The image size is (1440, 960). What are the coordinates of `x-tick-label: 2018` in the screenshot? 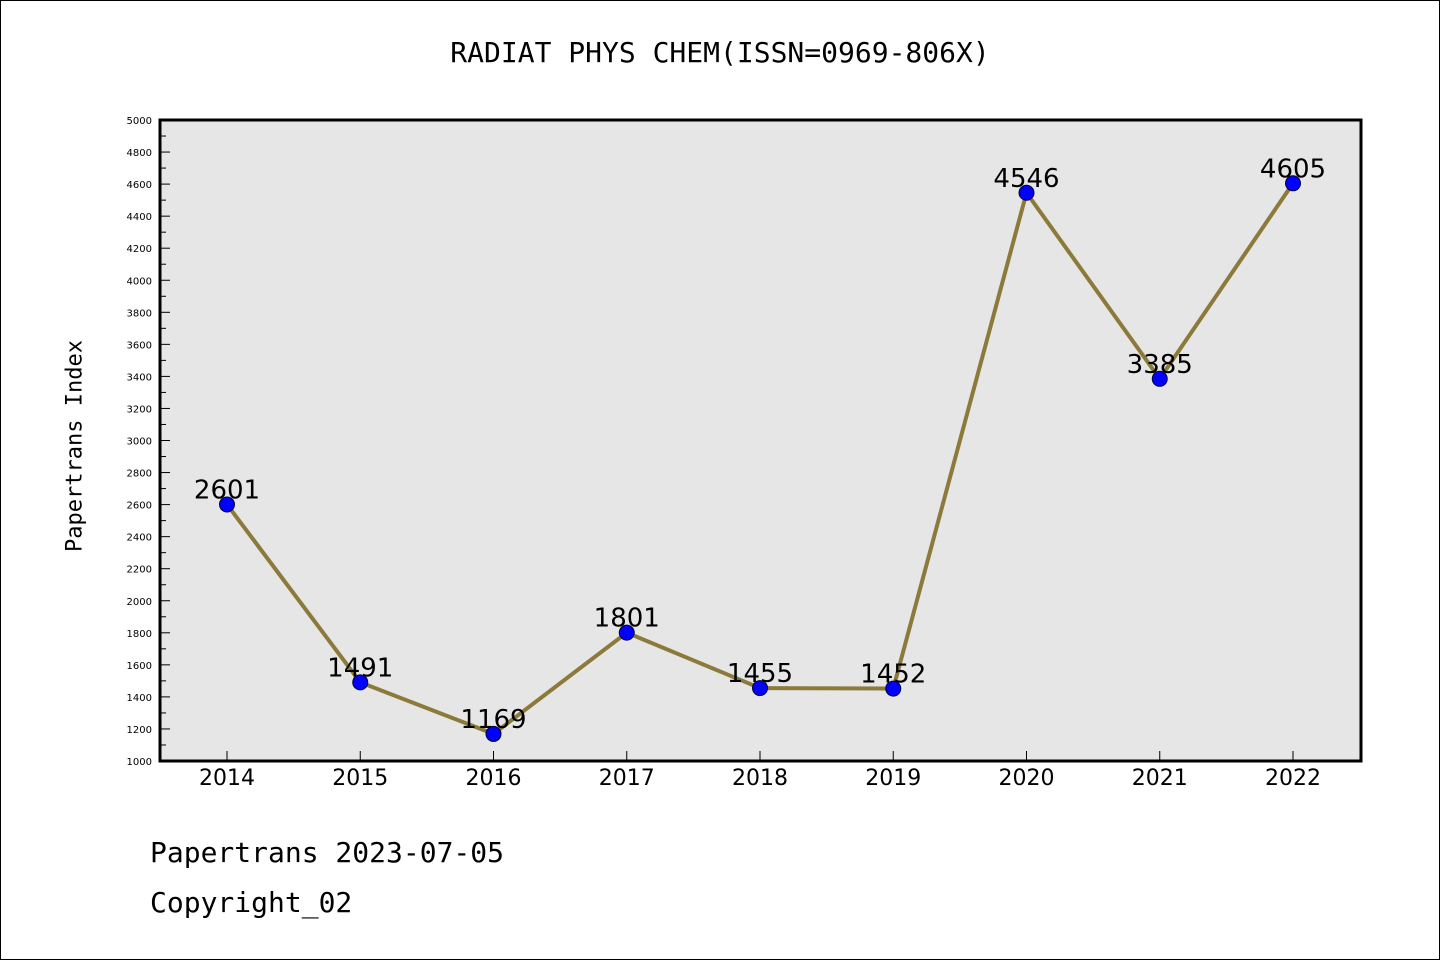 It's located at (760, 778).